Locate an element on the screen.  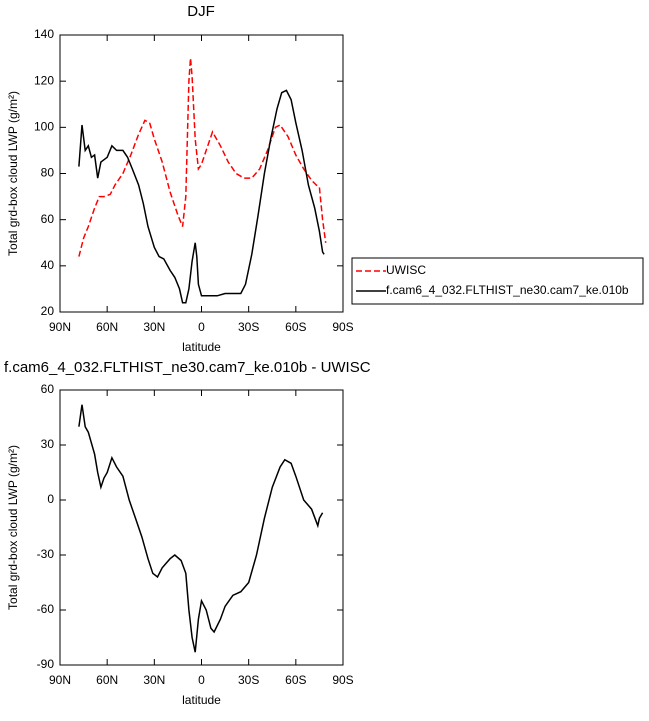
legend-label: f.cam6_4_032.FLTHIST_ne30.cam7_ke.010b is located at coordinates (507, 290).